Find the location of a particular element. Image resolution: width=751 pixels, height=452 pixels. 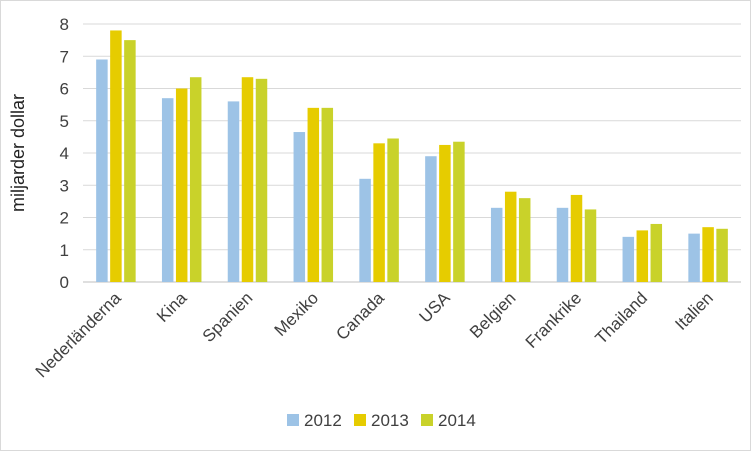

bar-2013-italien is located at coordinates (708, 254).